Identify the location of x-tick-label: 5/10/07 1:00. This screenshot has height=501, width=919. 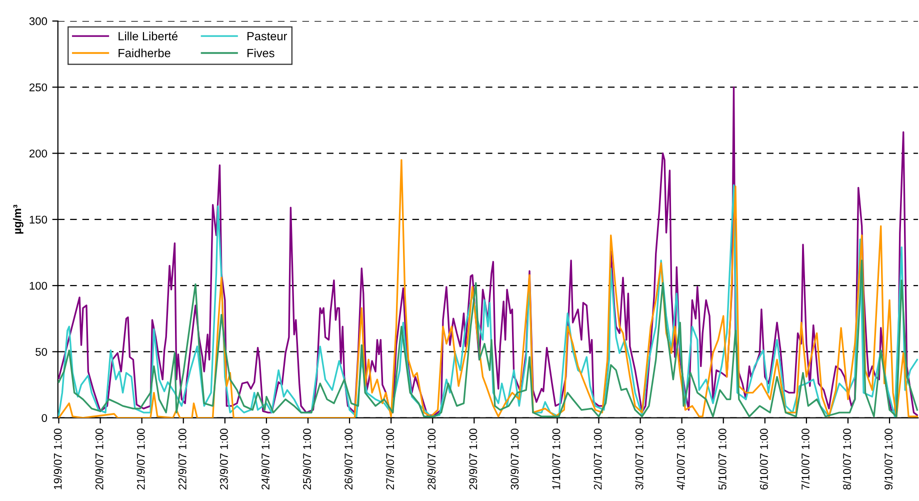
(722, 459).